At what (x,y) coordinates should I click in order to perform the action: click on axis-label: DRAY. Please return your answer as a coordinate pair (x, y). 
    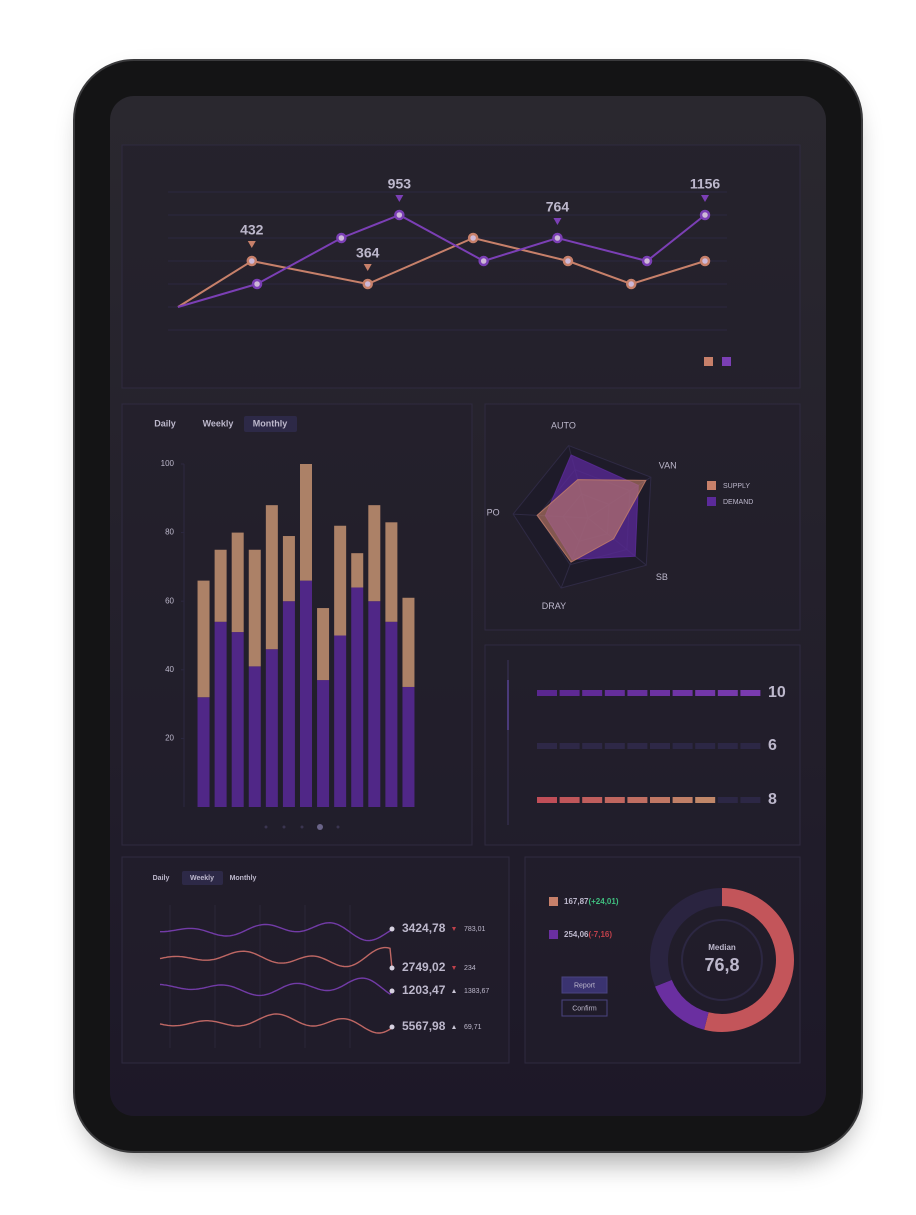
    Looking at the image, I should click on (554, 606).